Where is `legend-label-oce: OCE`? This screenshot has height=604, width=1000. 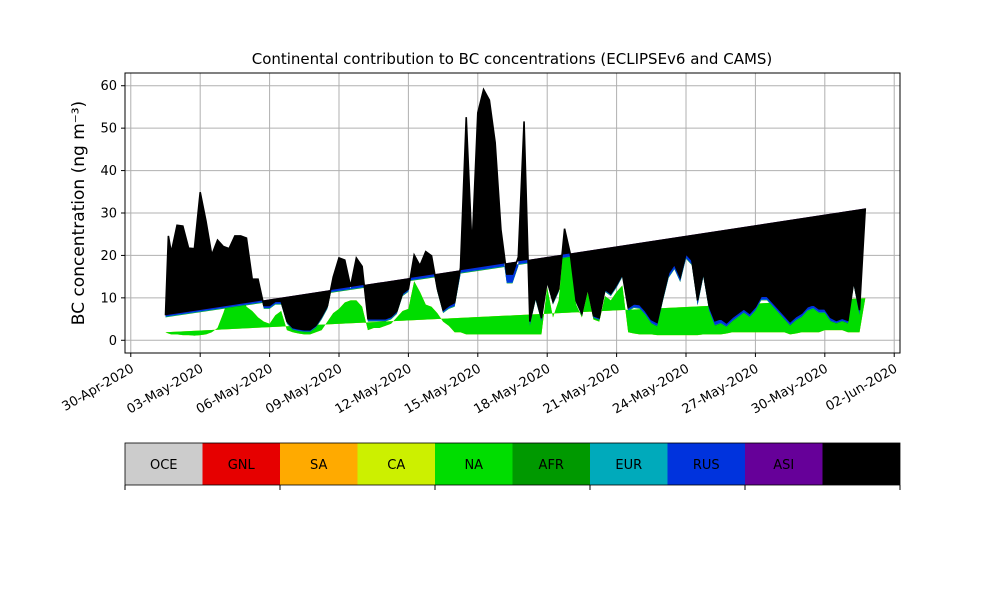 legend-label-oce: OCE is located at coordinates (164, 465).